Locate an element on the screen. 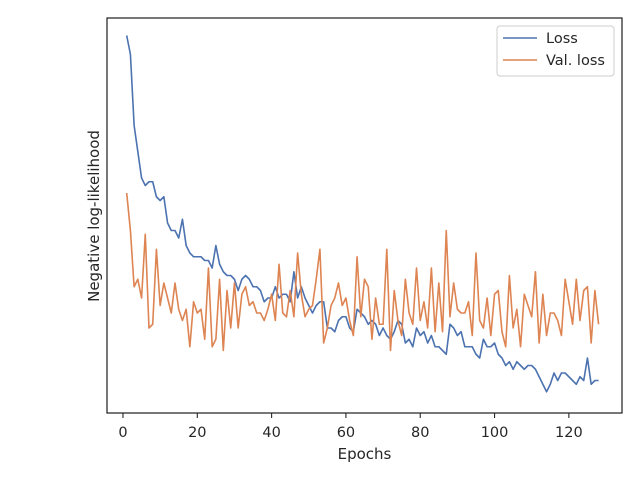 The height and width of the screenshot is (480, 640). x-axis-ticks: 0 20 40 60 80 100 120 is located at coordinates (350, 427).